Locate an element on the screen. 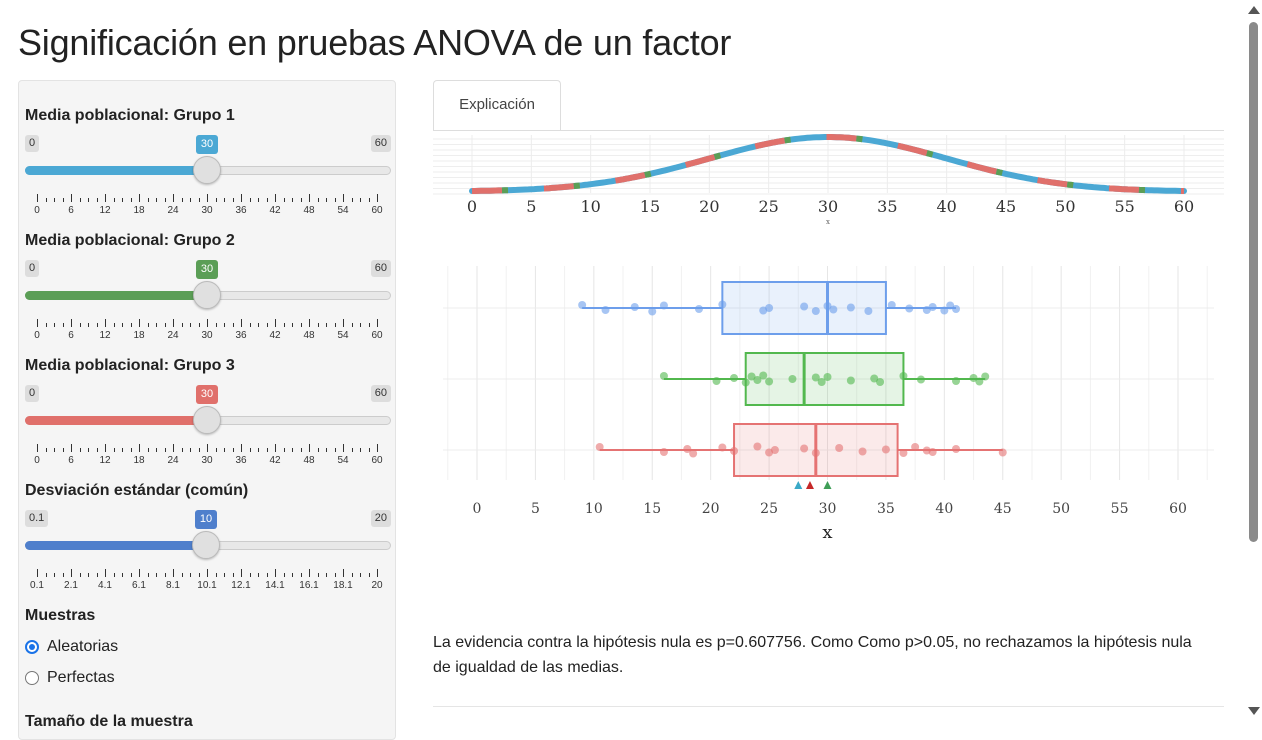  box-tick-label: 30 is located at coordinates (828, 509).